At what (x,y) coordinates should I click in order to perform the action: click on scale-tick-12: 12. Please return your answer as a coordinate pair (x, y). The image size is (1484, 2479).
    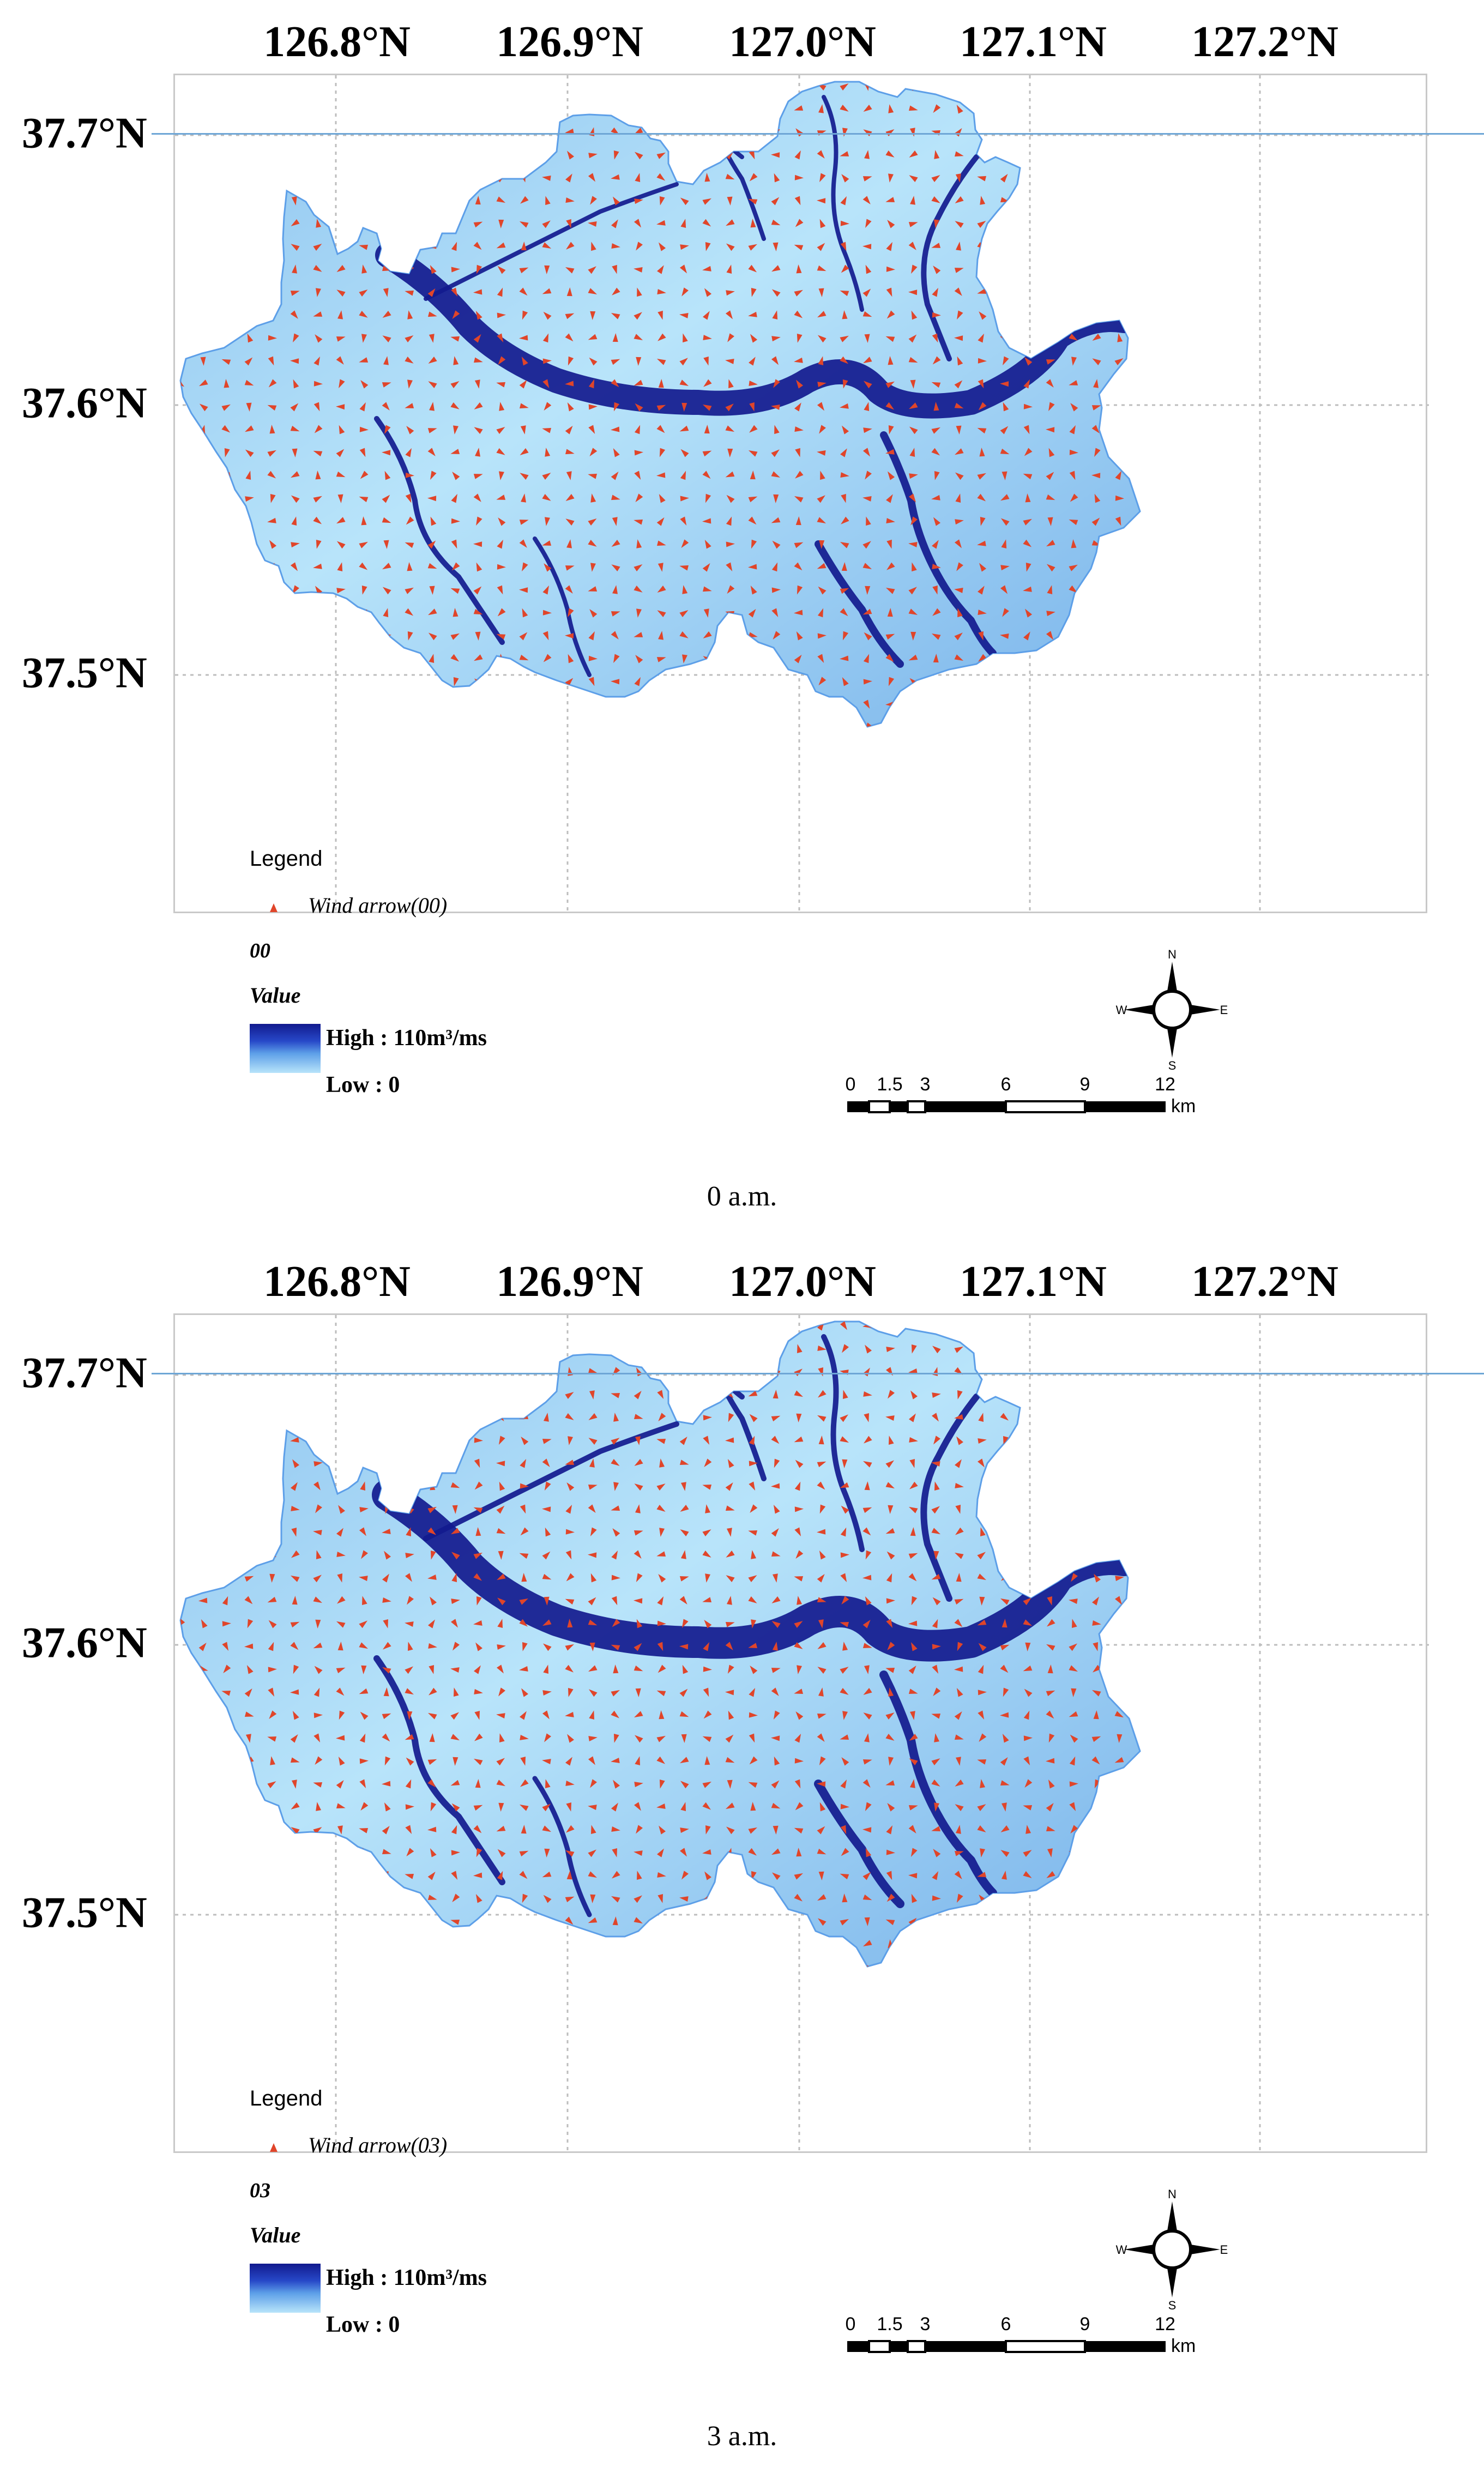
    Looking at the image, I should click on (1165, 2324).